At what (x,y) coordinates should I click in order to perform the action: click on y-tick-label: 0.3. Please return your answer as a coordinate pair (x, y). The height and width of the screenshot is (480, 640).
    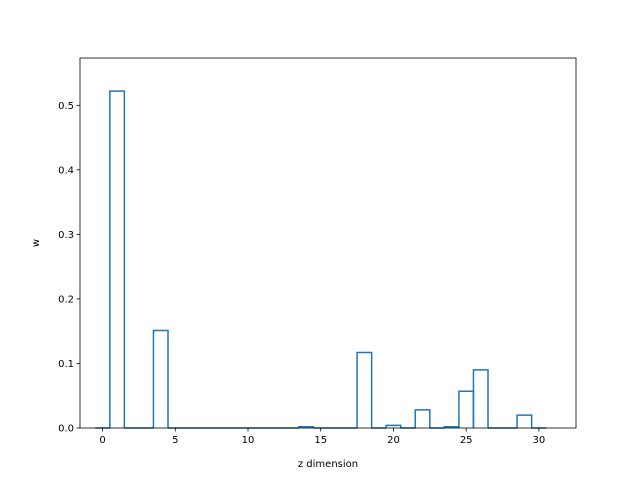
    Looking at the image, I should click on (66, 235).